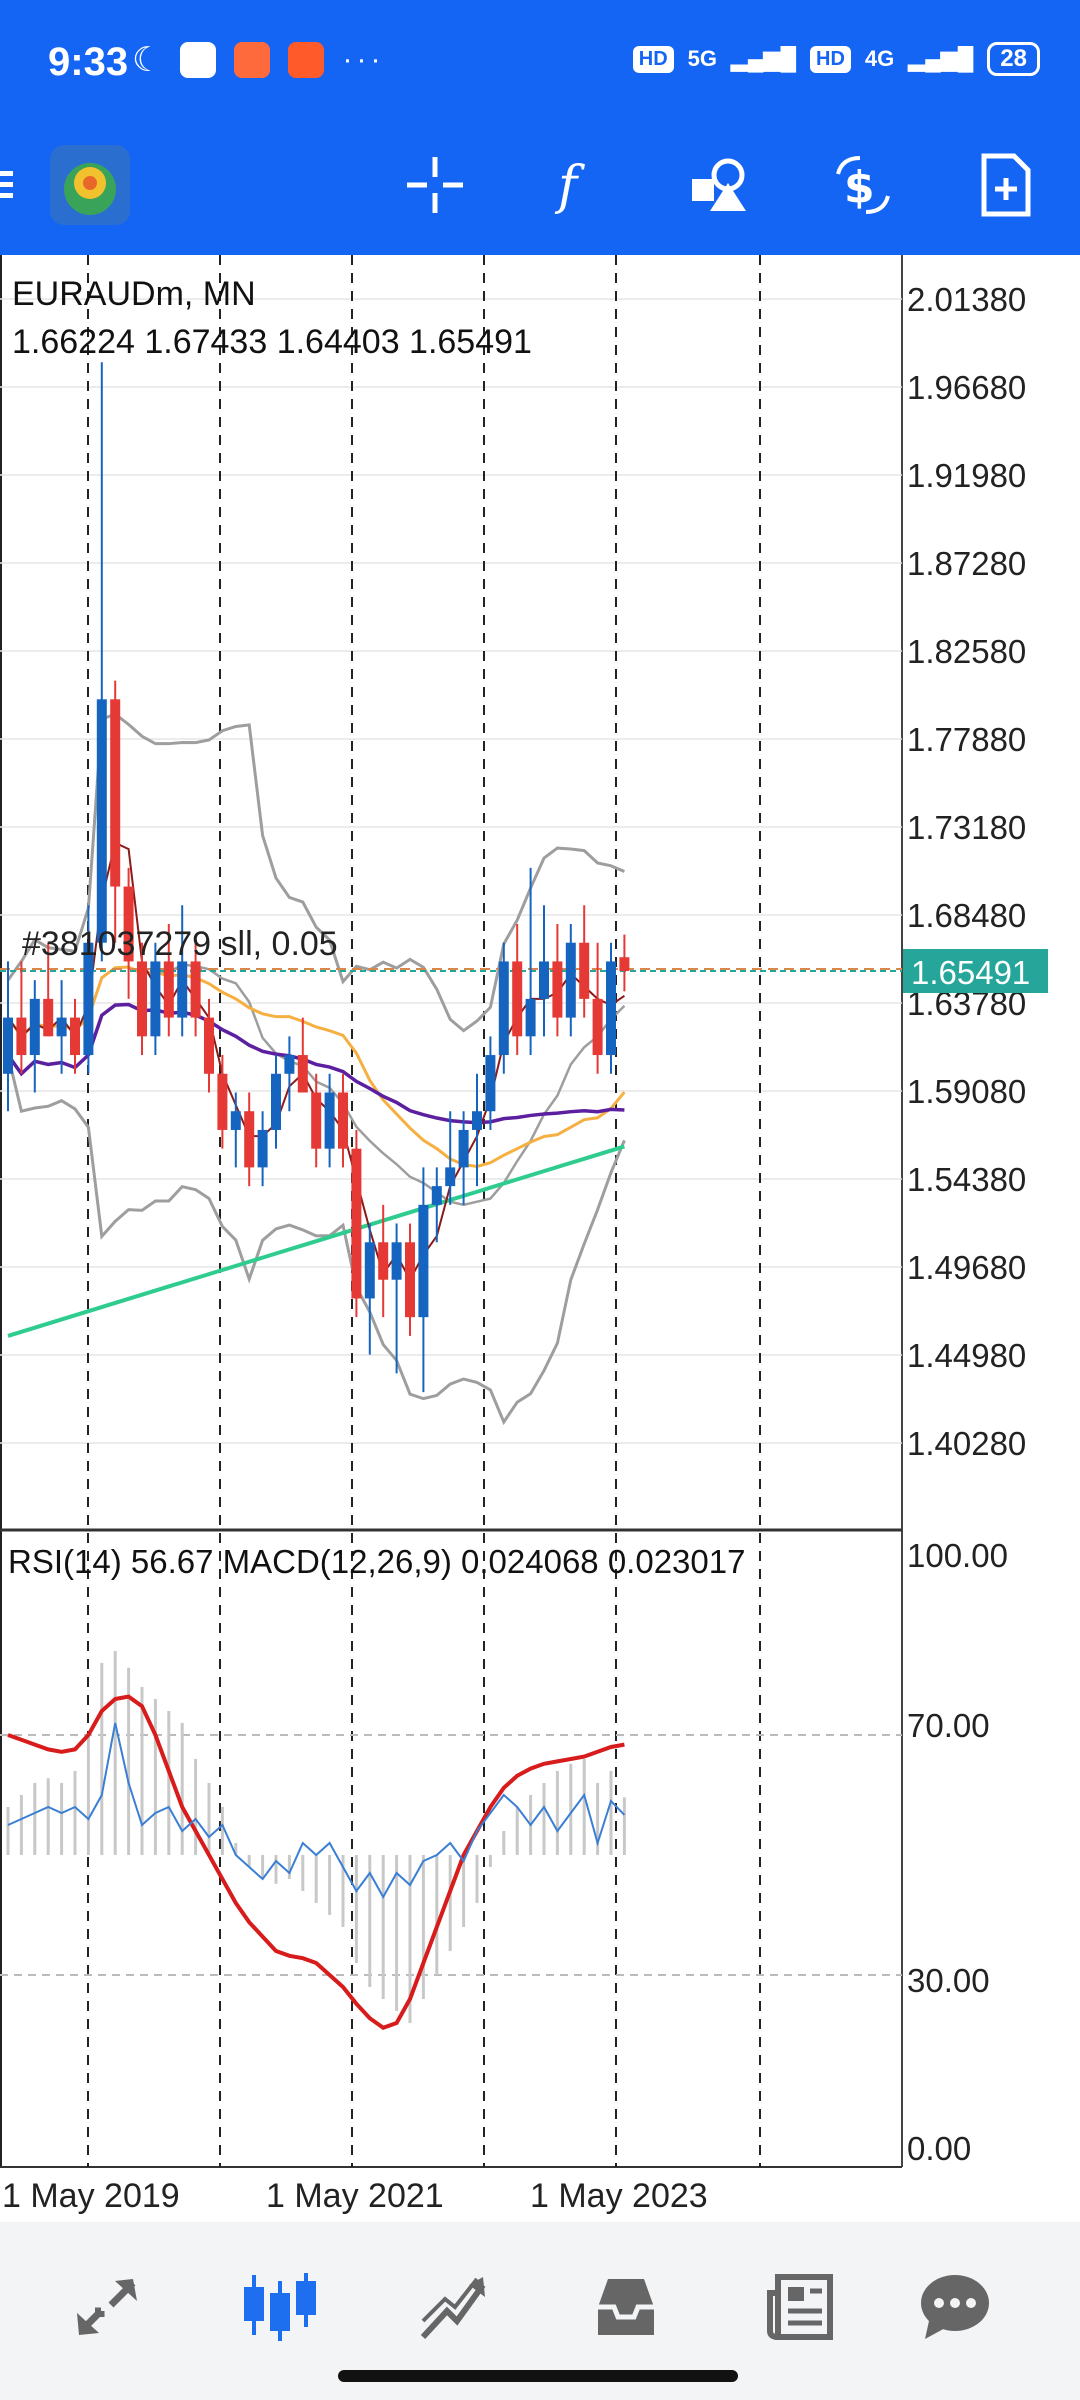 The image size is (1080, 2400). I want to click on nav-chart, so click(280, 2307).